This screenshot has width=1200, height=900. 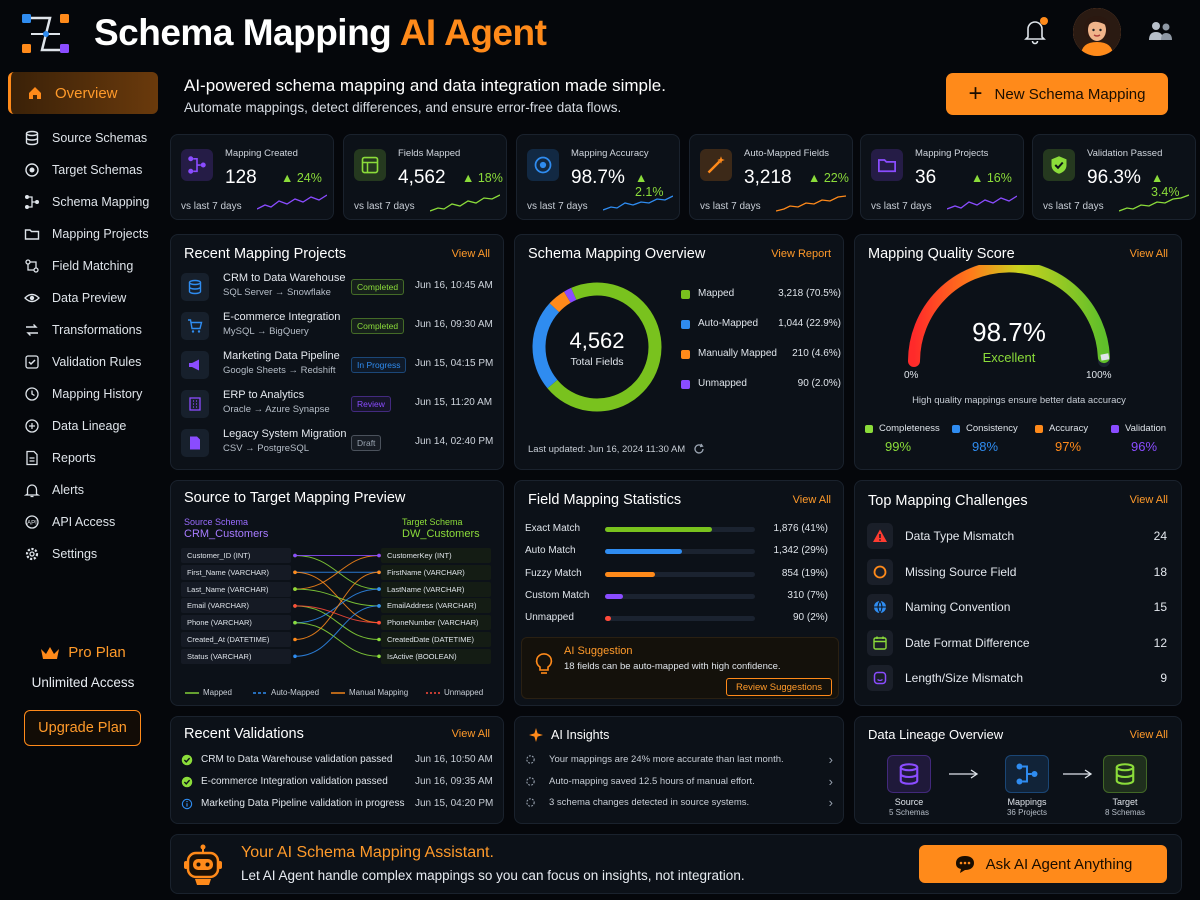 What do you see at coordinates (83, 522) in the screenshot?
I see `sidebar-item-api-access: API API Access` at bounding box center [83, 522].